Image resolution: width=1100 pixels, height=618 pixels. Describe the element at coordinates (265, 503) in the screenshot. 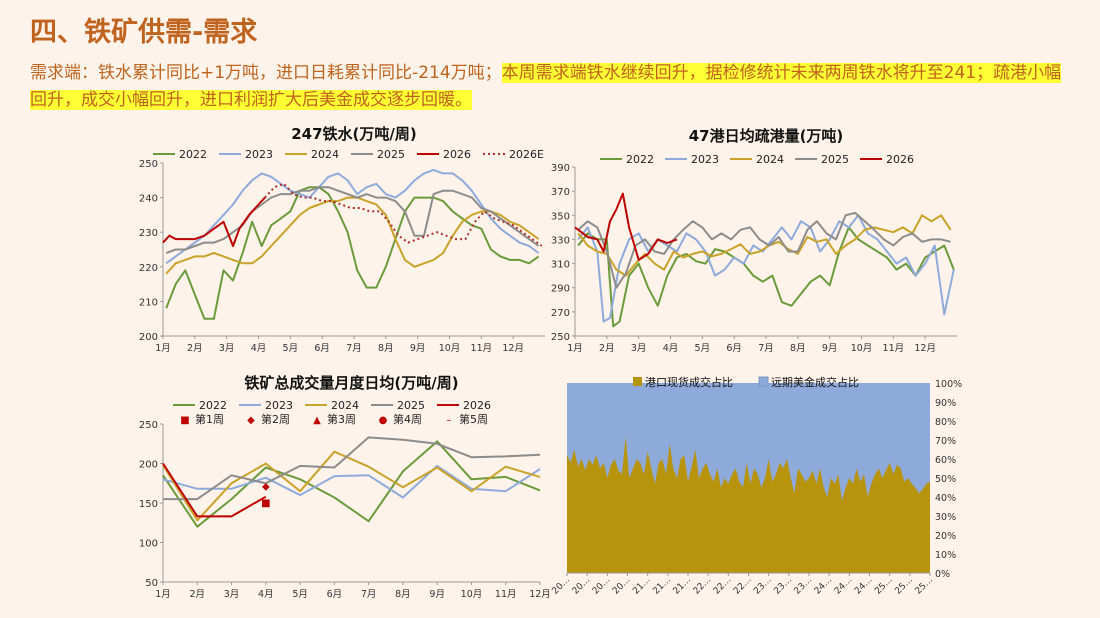

I see `weekly-marker-point: ■` at that location.